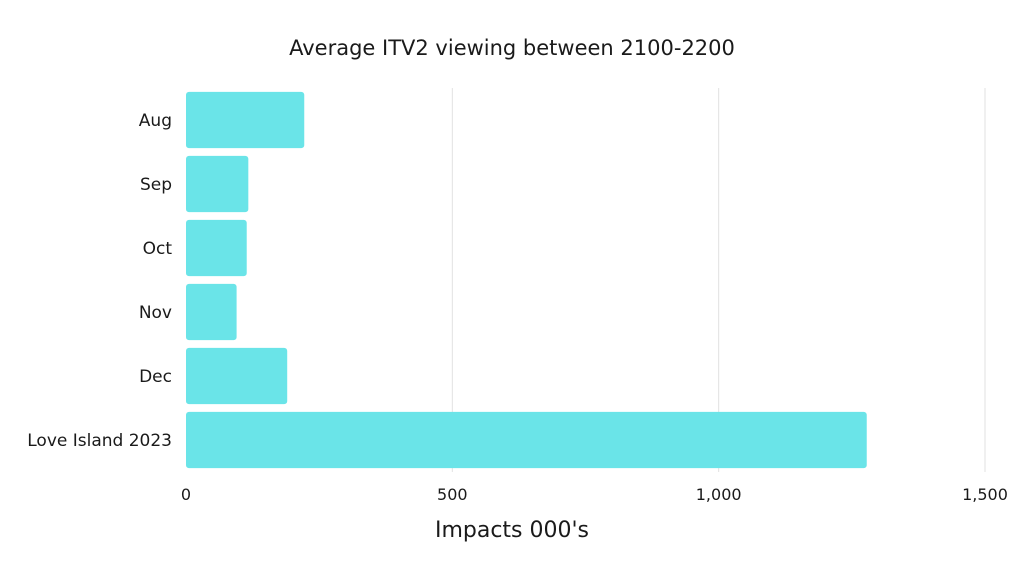  What do you see at coordinates (186, 494) in the screenshot?
I see `x-tick-label: 0` at bounding box center [186, 494].